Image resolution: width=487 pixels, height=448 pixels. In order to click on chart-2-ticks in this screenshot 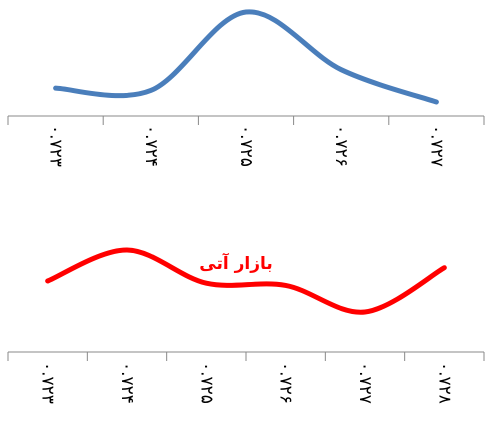, I will do `click(246, 356)`.